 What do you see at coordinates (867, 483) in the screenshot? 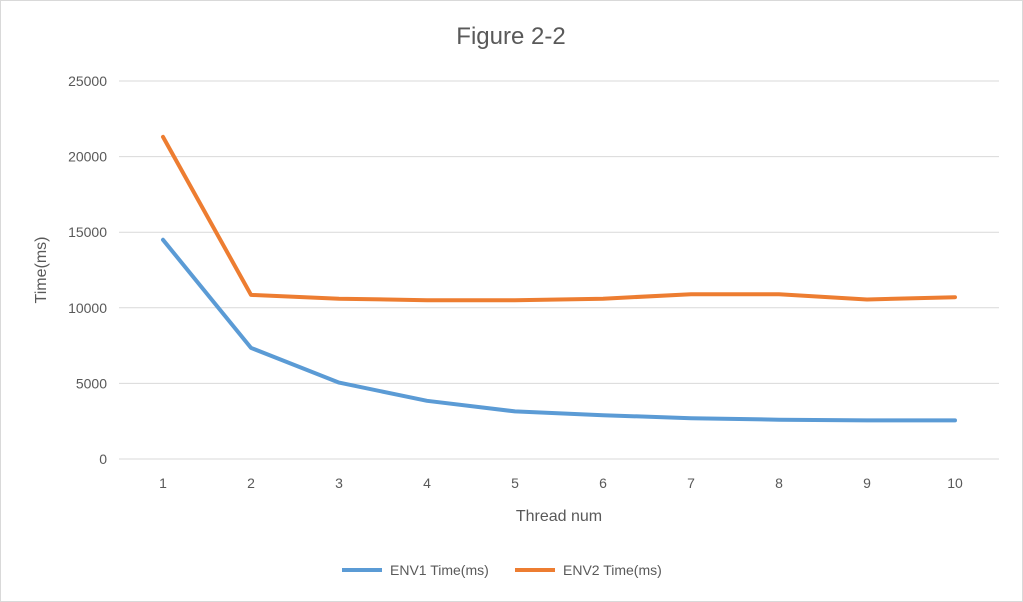
I see `x-tick-label: 9` at bounding box center [867, 483].